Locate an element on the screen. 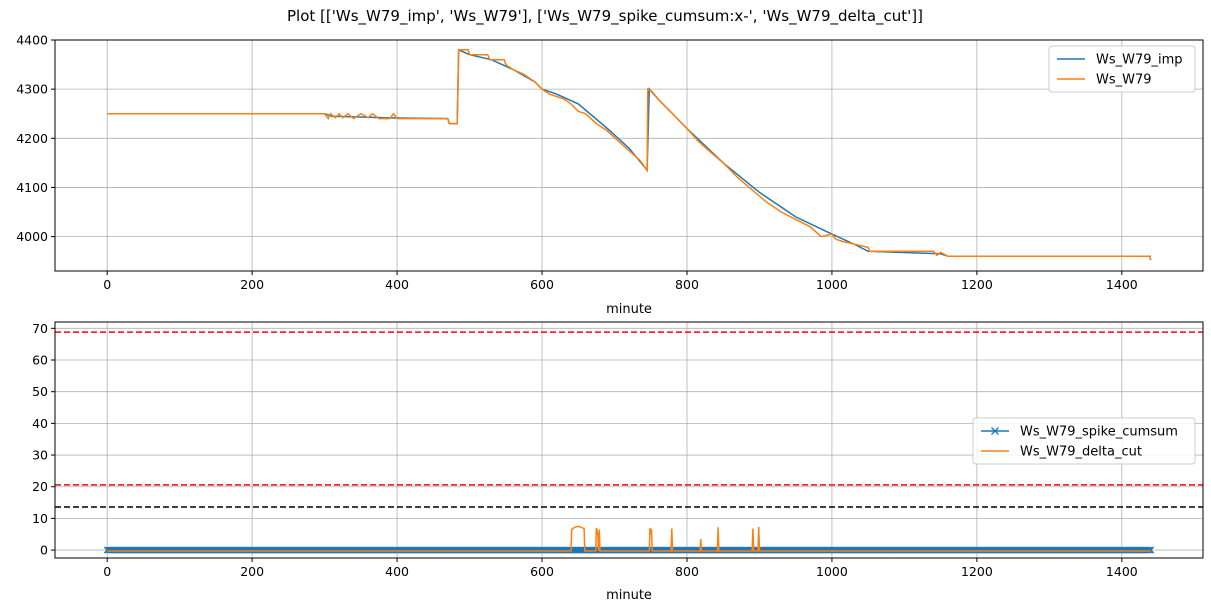 This screenshot has height=611, width=1211. legend-marker is located at coordinates (995, 431).